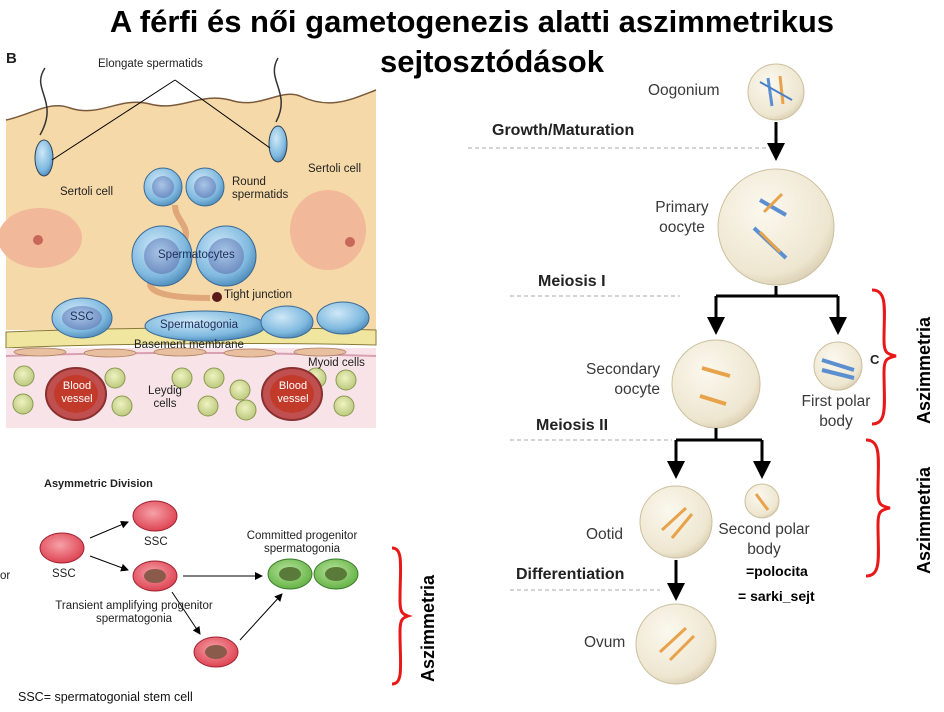 This screenshot has height=712, width=944. What do you see at coordinates (335, 169) in the screenshot?
I see `sertoli-cell-right-label: Sertoli cell` at bounding box center [335, 169].